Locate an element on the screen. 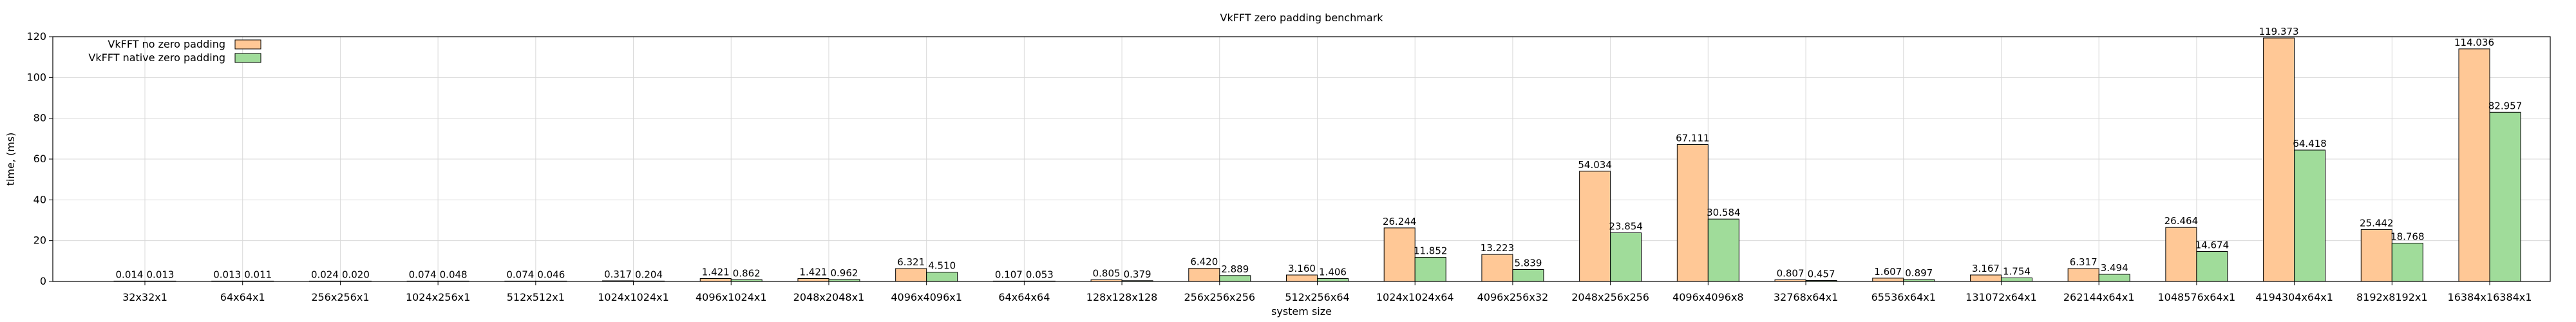 The width and height of the screenshot is (2576, 322). value-label-native-zero-padding: 11.852 is located at coordinates (1431, 250).